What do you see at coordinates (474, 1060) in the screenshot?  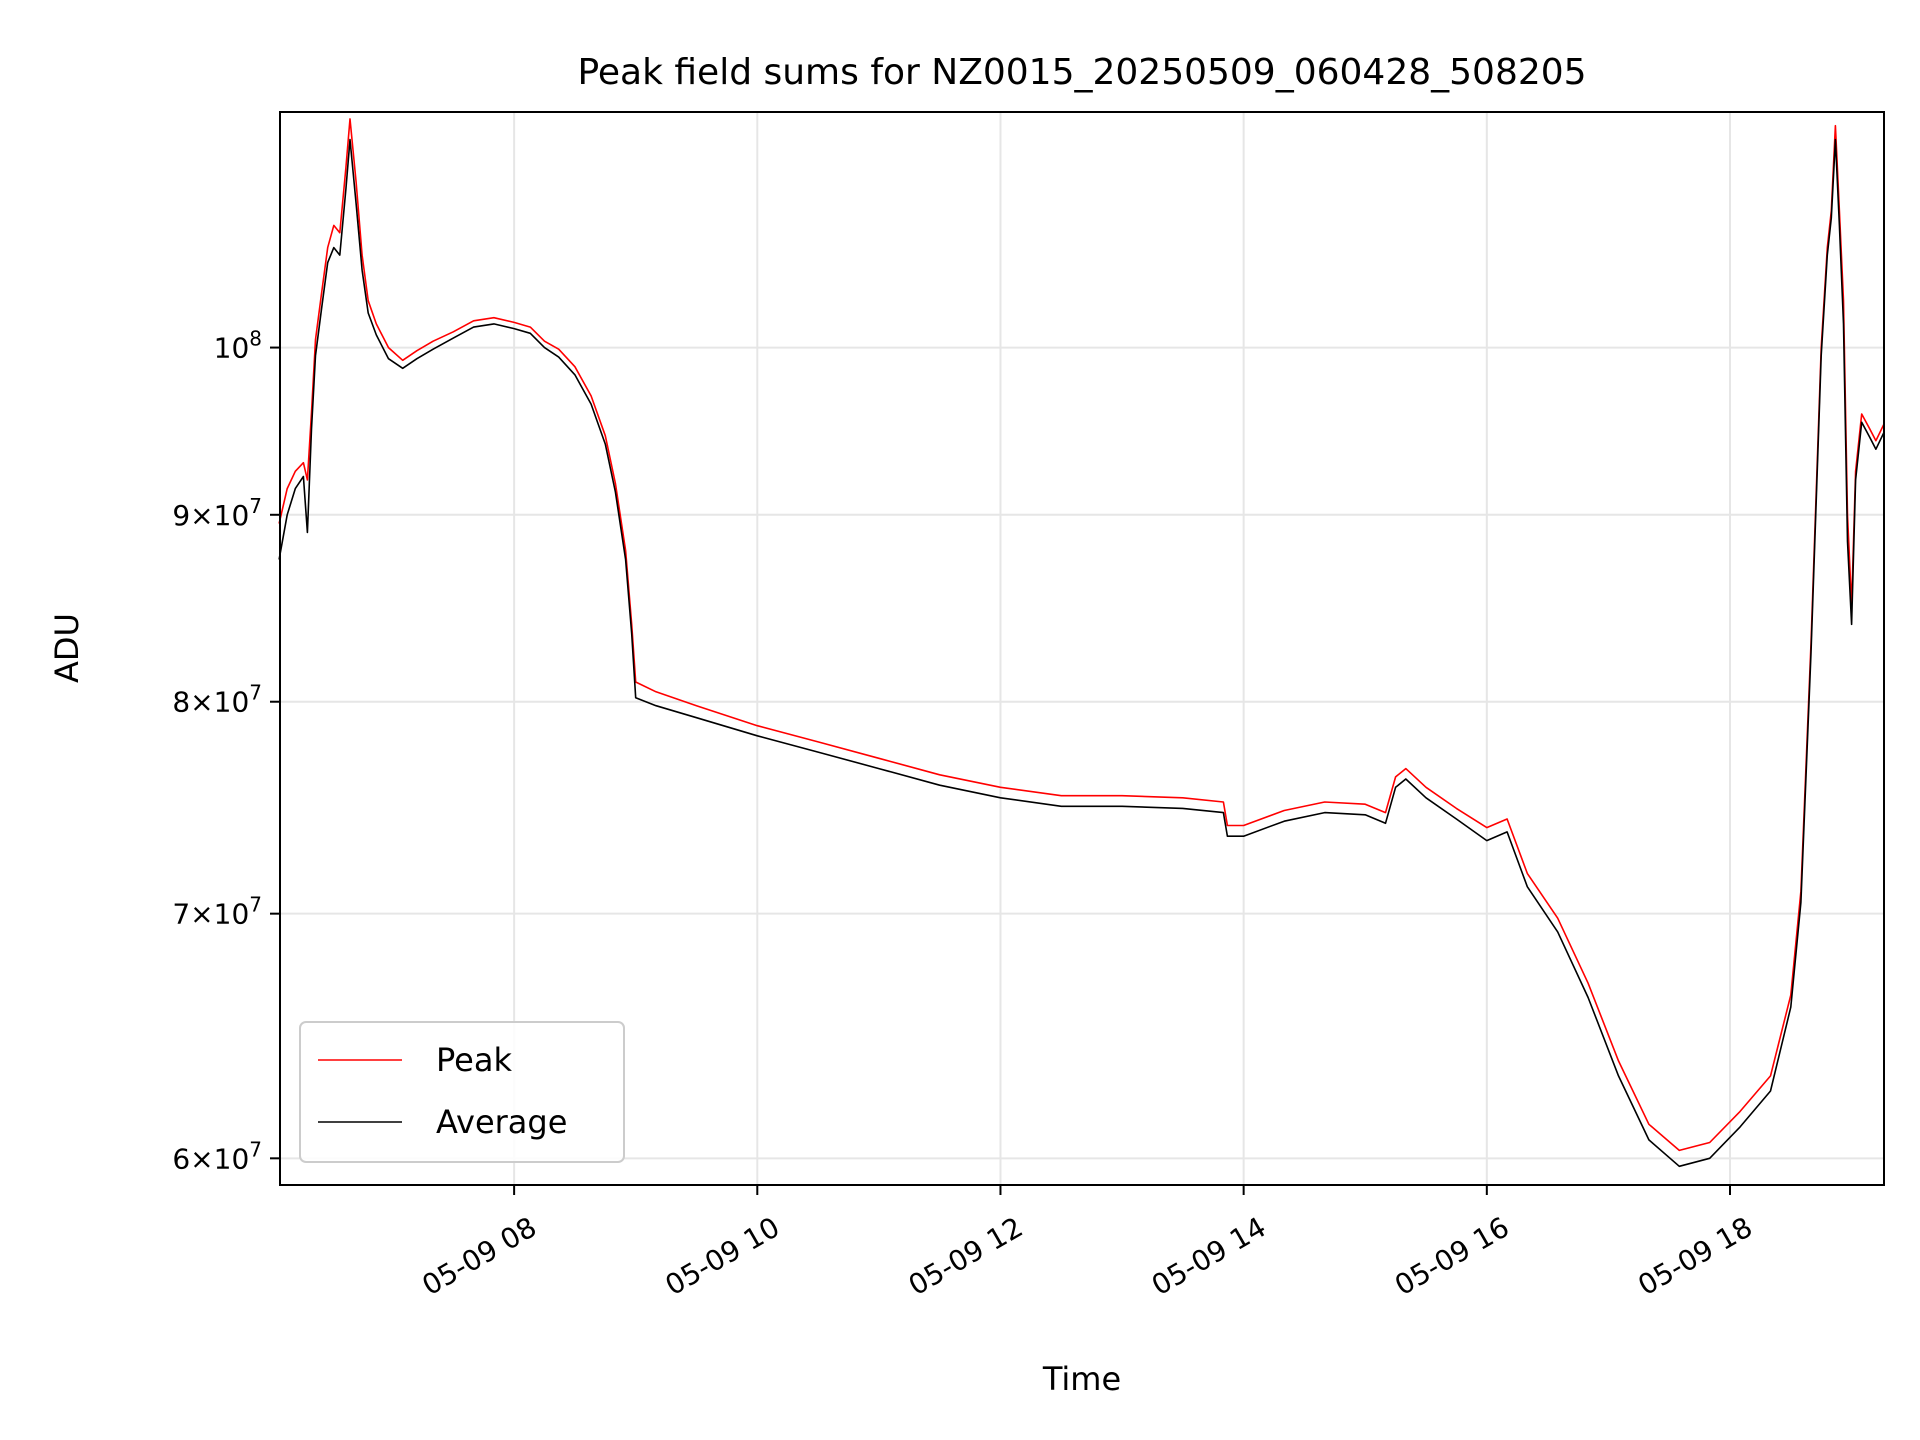 I see `legend-label-peak: Peak` at bounding box center [474, 1060].